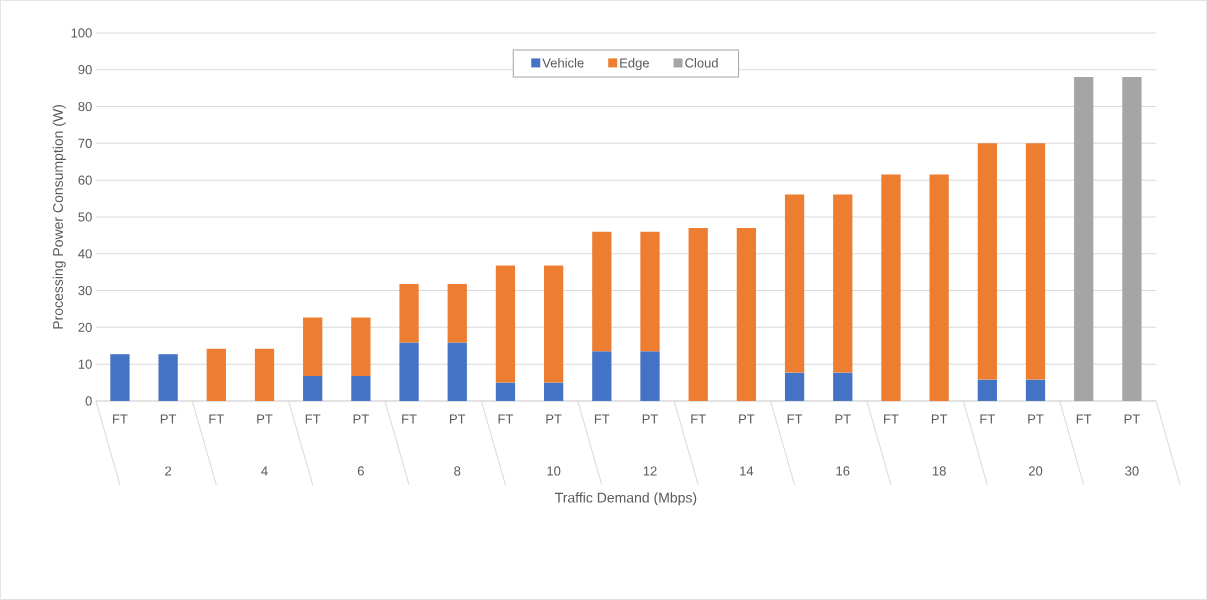 The height and width of the screenshot is (600, 1207). What do you see at coordinates (85, 254) in the screenshot?
I see `y-tick-label: 40` at bounding box center [85, 254].